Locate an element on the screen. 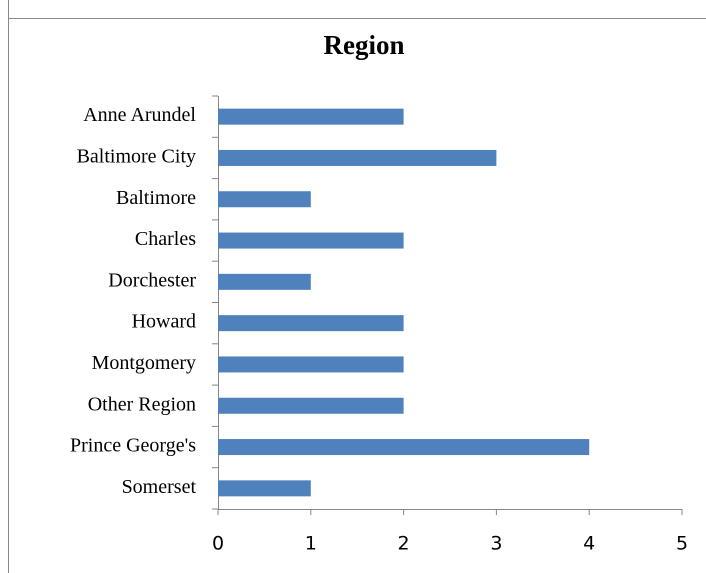 The image size is (706, 573). y-tick-label: Dorchester is located at coordinates (152, 280).